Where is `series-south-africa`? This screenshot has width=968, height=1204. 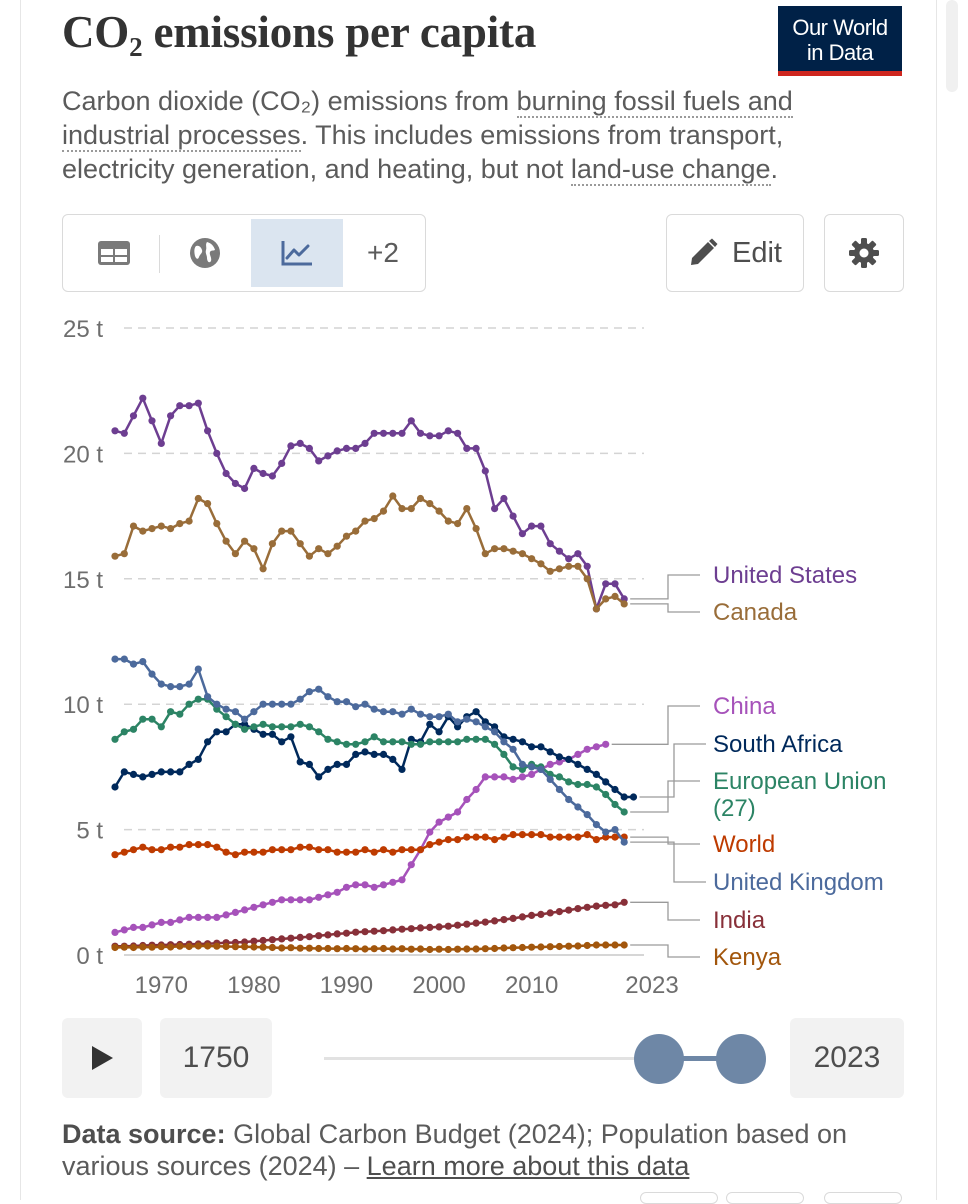 series-south-africa is located at coordinates (374, 754).